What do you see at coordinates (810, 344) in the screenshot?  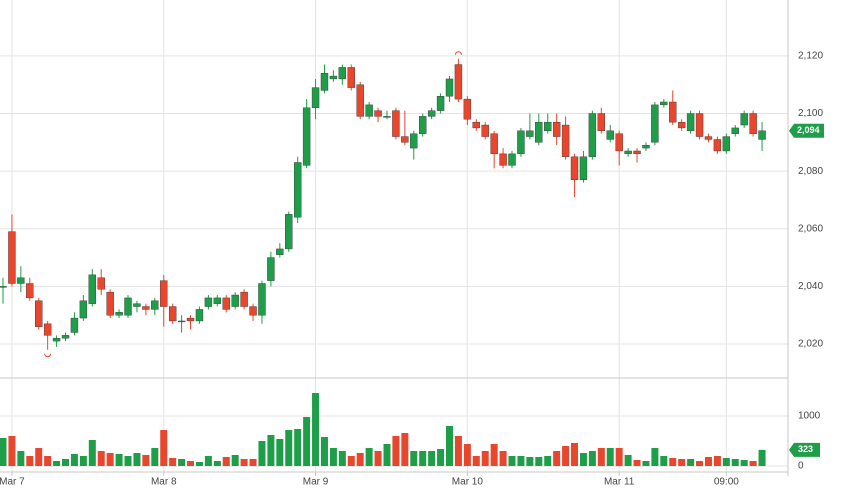 I see `y-tick-label: 2,020` at bounding box center [810, 344].